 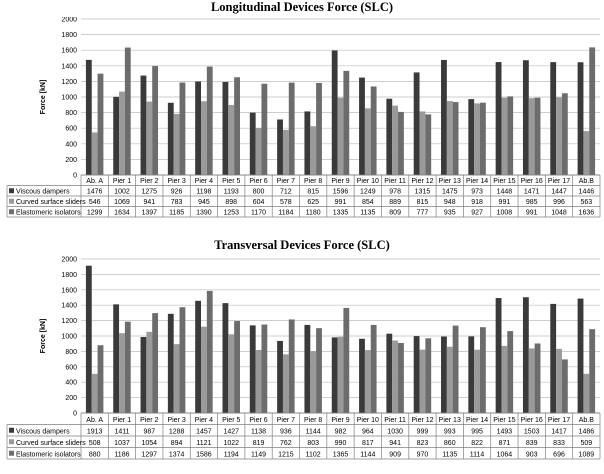 What do you see at coordinates (122, 443) in the screenshot?
I see `trans-table-value-curved-surface-sliders: 1037` at bounding box center [122, 443].